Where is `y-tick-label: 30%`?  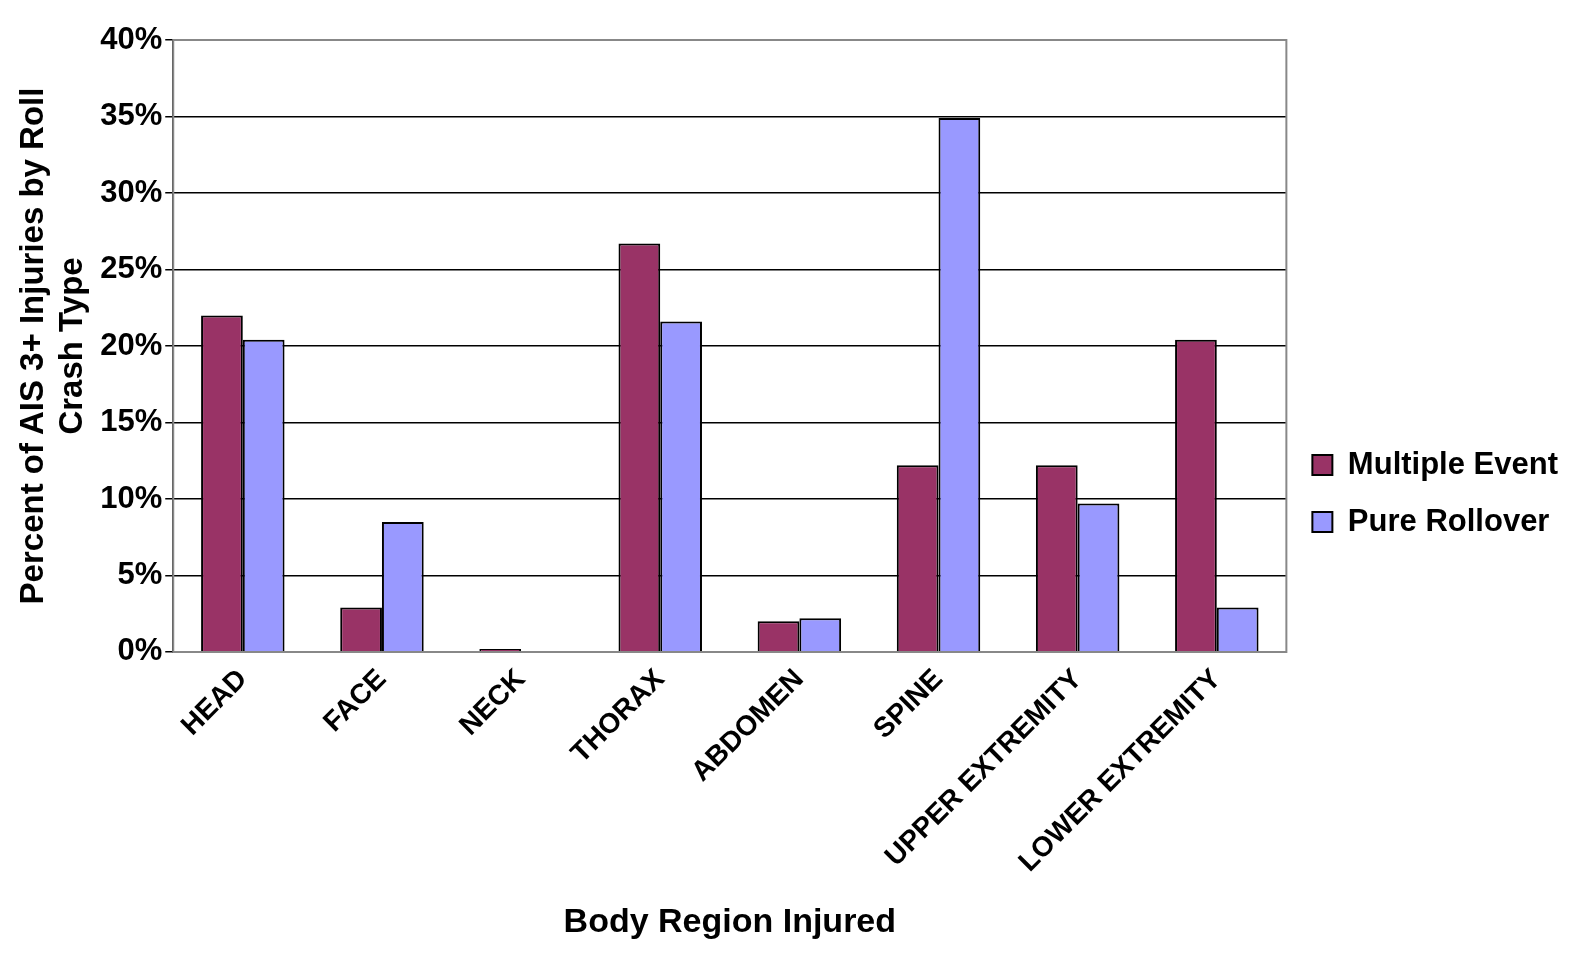
y-tick-label: 30% is located at coordinates (131, 191).